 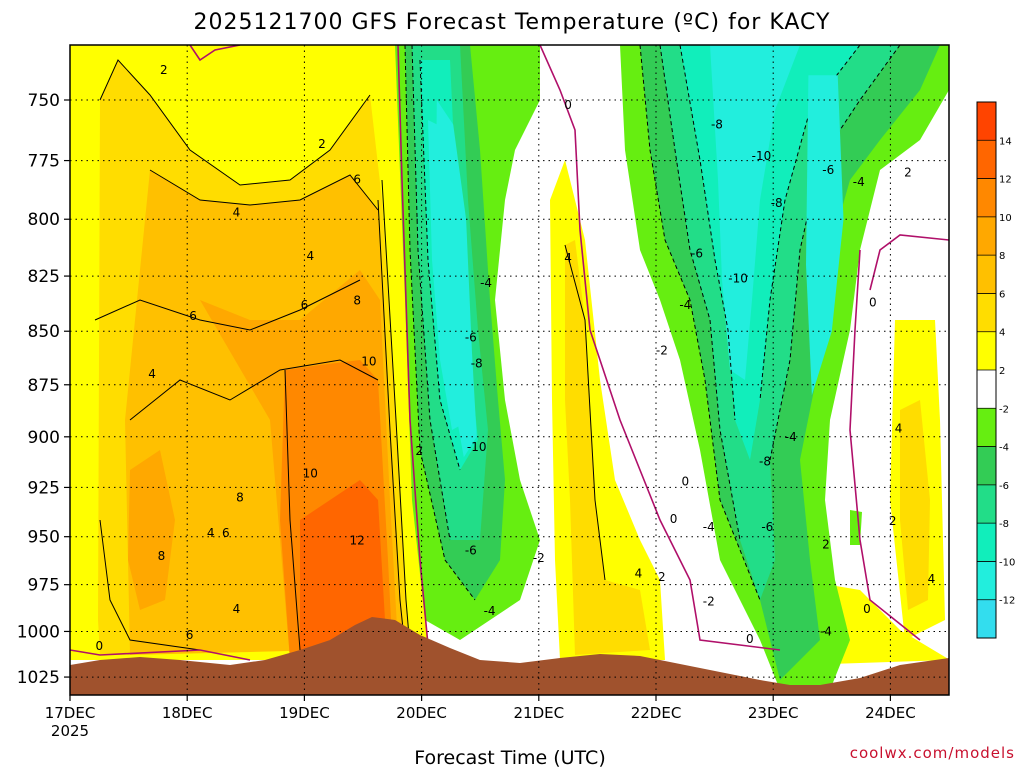 What do you see at coordinates (1007, 562) in the screenshot?
I see `colorbar-label: -10` at bounding box center [1007, 562].